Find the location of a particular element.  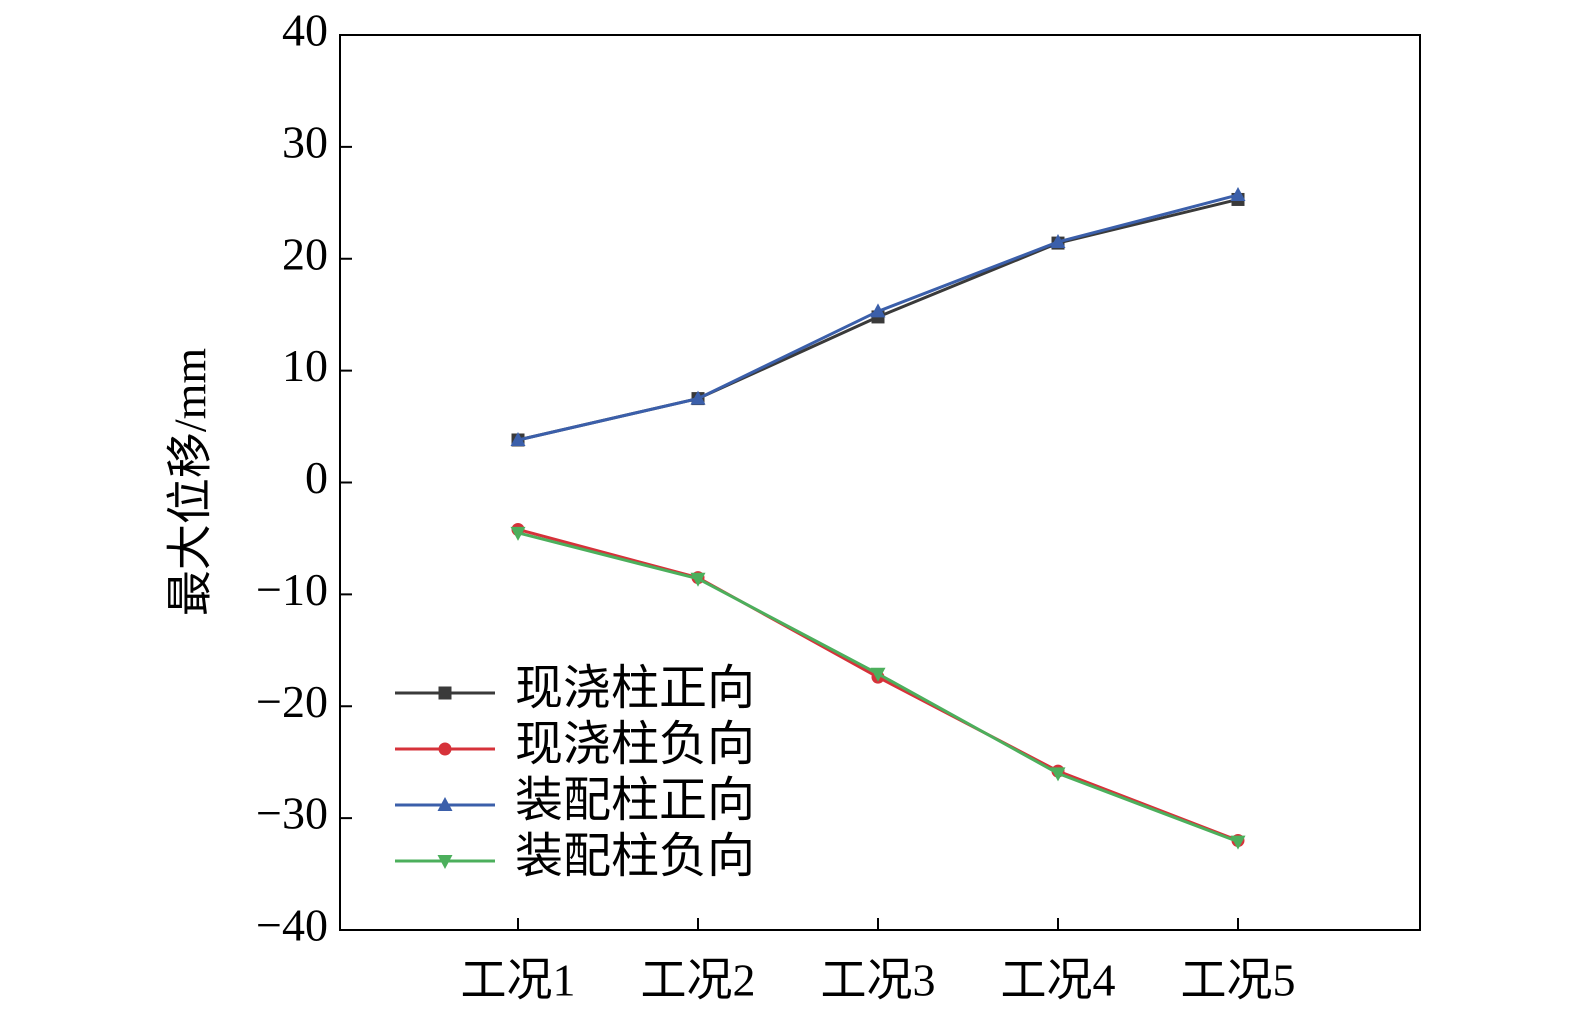

y-tick-label: 30 is located at coordinates (305, 141).